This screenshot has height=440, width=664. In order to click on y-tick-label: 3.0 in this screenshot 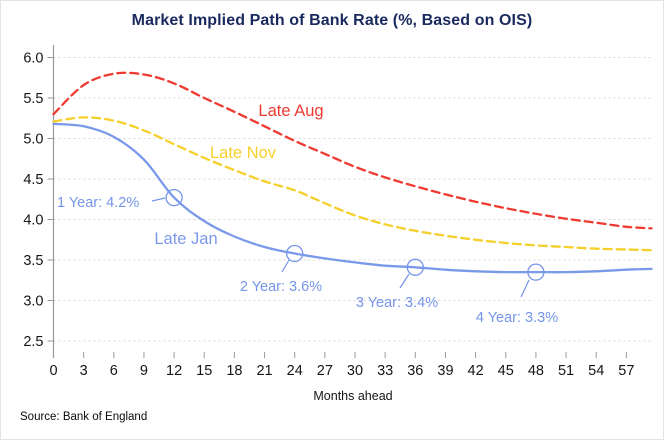, I will do `click(33, 302)`.